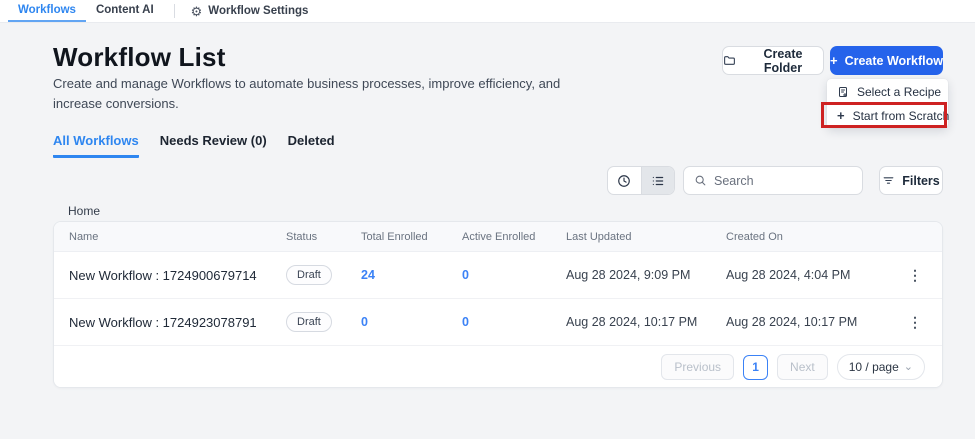 Image resolution: width=975 pixels, height=439 pixels. Describe the element at coordinates (729, 60) in the screenshot. I see `folder-icon` at that location.